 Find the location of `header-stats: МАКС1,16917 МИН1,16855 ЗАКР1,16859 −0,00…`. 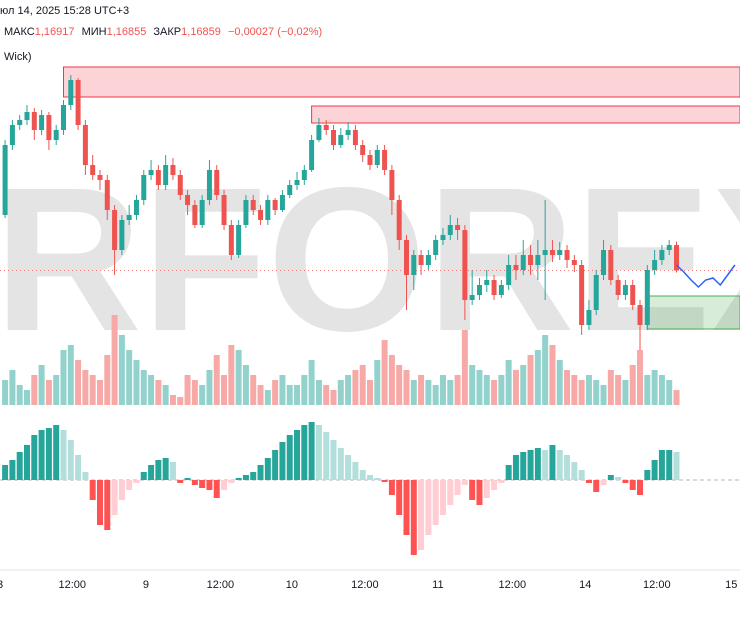

header-stats: МАКС1,16917 МИН1,16855 ЗАКР1,16859 −0,00… is located at coordinates (163, 32).